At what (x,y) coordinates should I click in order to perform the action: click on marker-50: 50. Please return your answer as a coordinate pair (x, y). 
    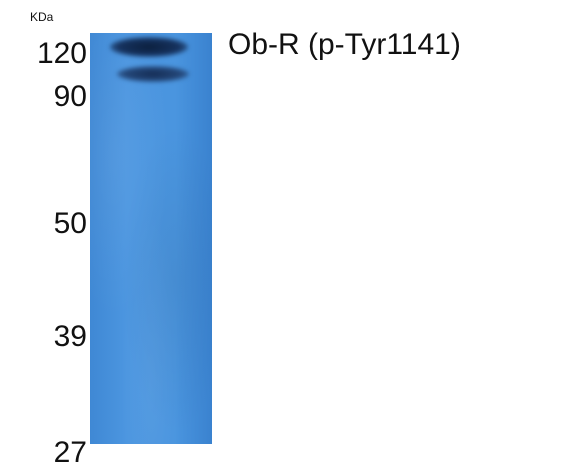
    Looking at the image, I should click on (70, 223).